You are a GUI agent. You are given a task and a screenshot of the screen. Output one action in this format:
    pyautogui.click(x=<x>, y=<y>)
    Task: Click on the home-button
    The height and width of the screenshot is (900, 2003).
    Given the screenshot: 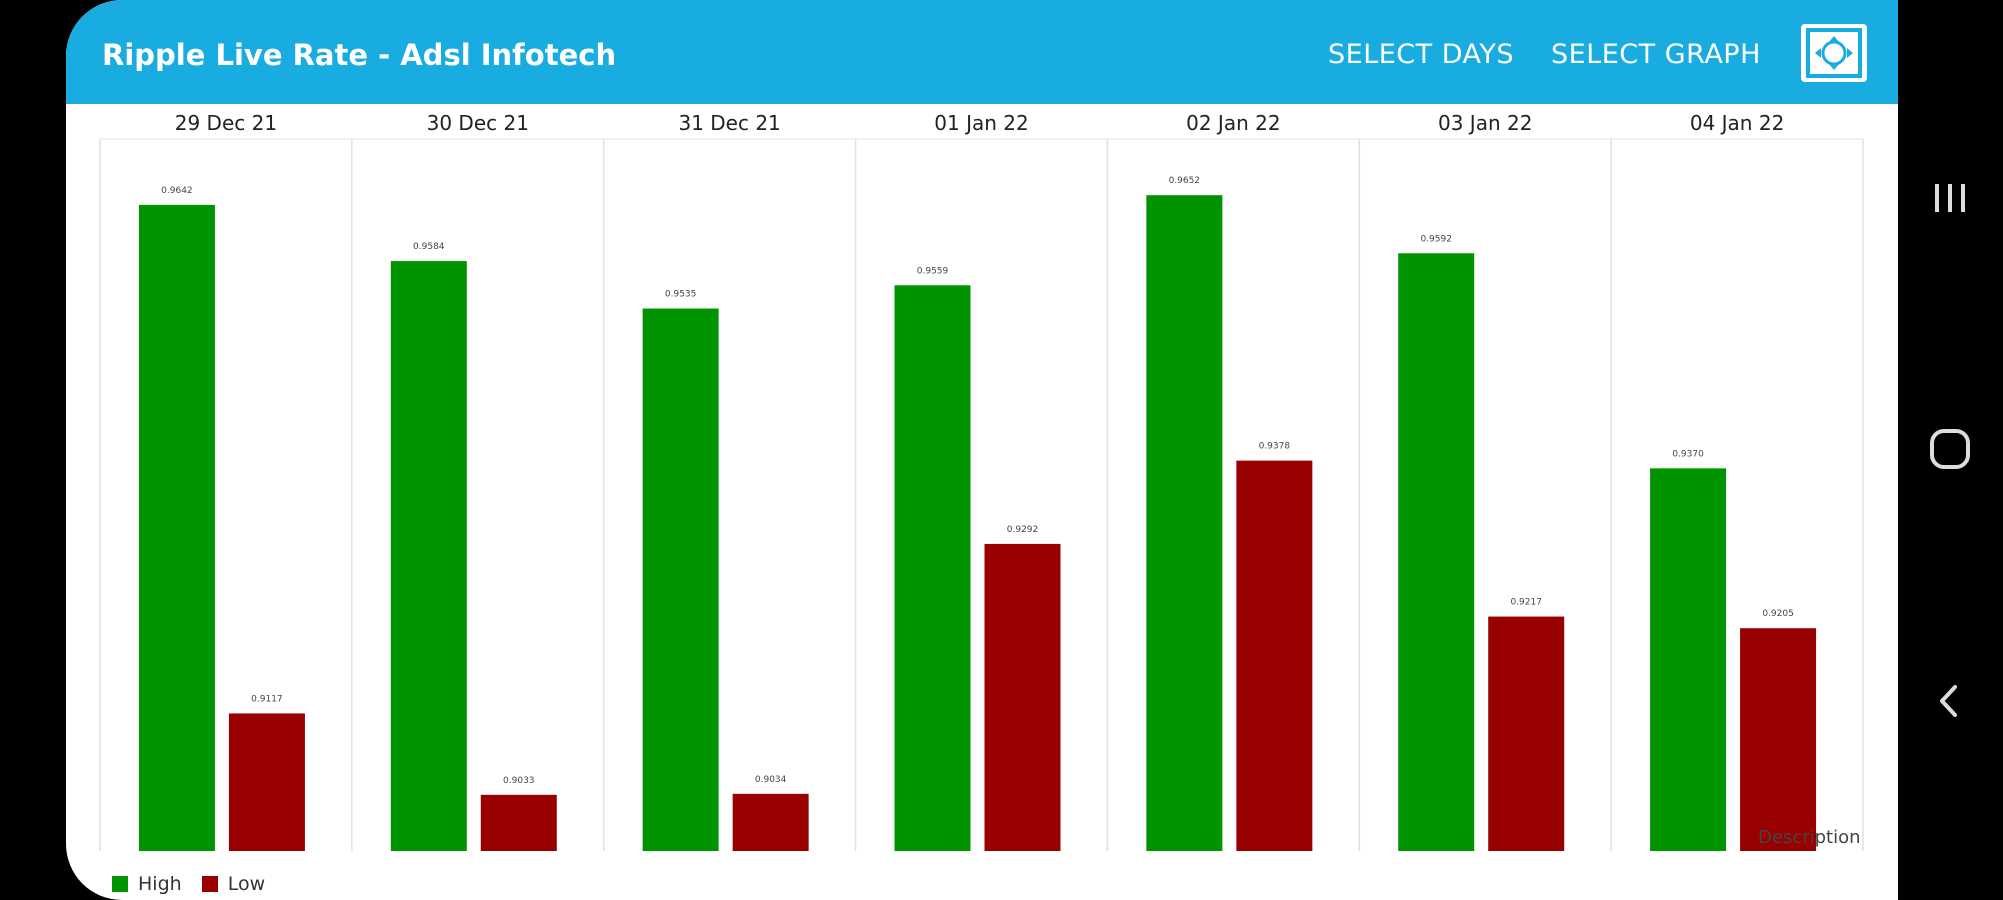 What is the action you would take?
    pyautogui.click(x=1950, y=448)
    